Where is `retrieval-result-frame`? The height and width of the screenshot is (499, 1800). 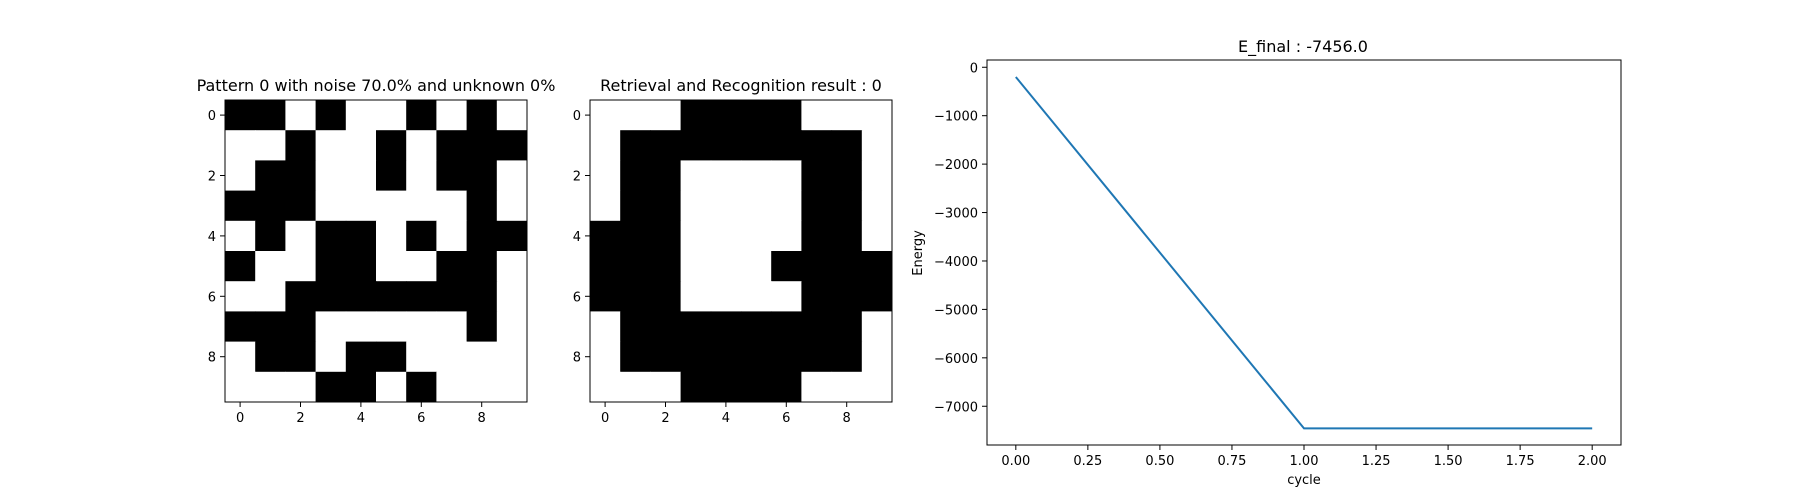
retrieval-result-frame is located at coordinates (741, 251).